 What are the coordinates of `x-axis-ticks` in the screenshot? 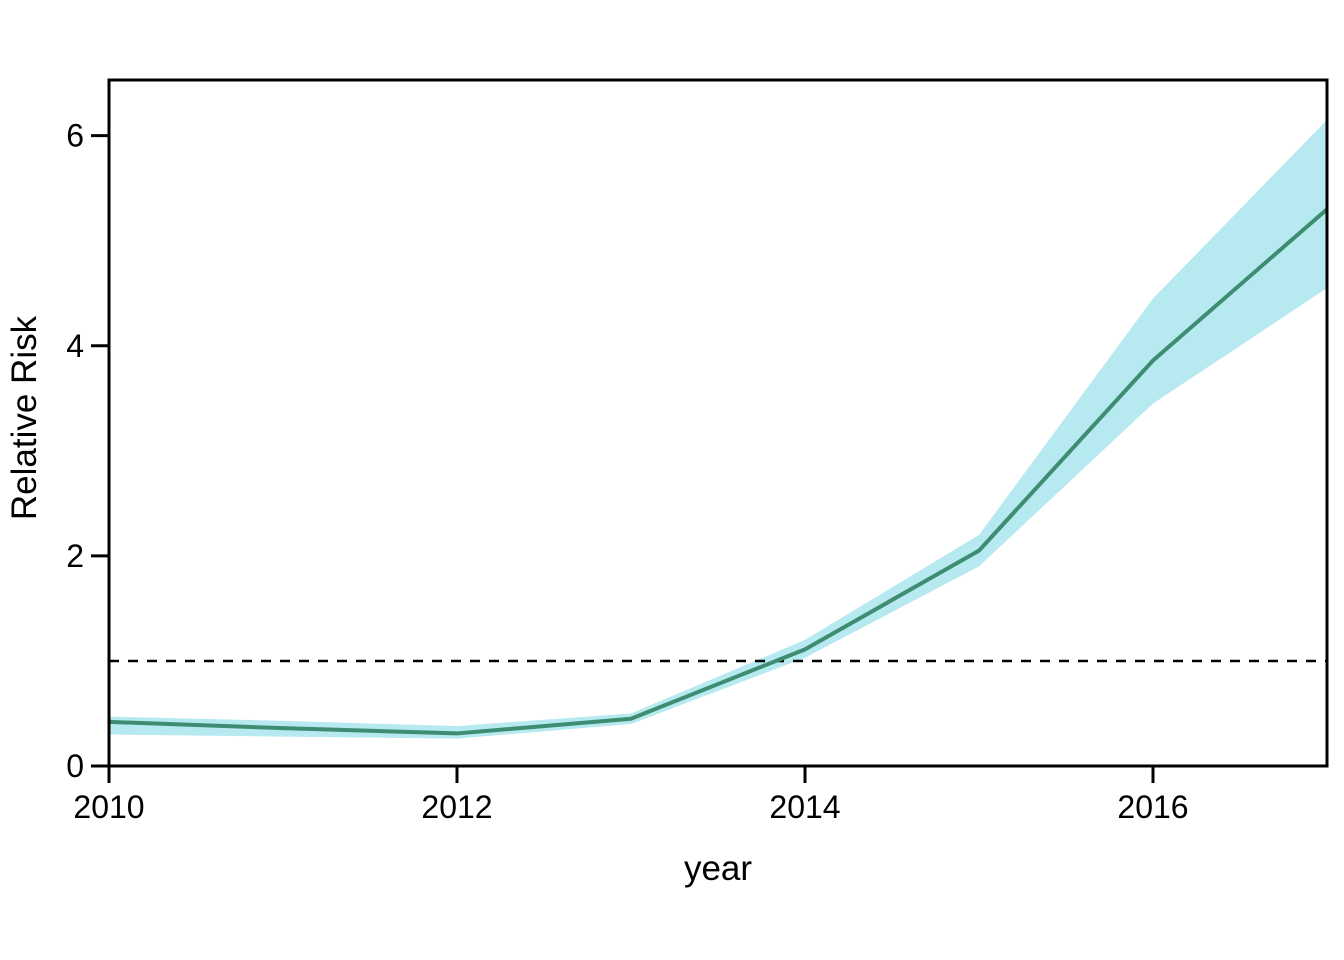 It's located at (631, 774).